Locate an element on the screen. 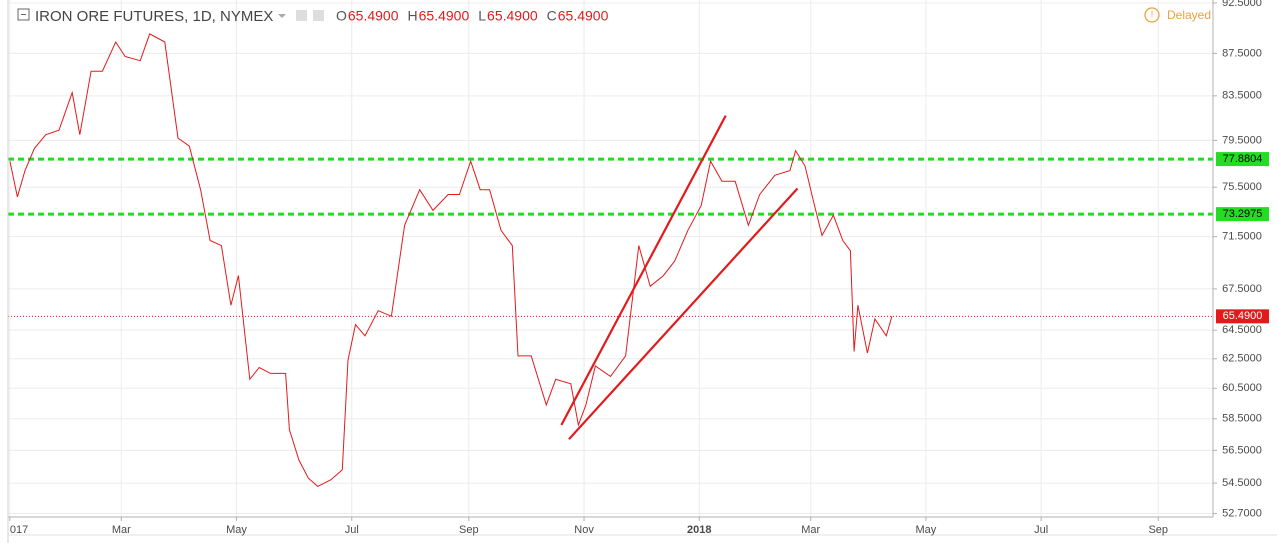  y-tick-label: 92.5000 is located at coordinates (1242, 4).